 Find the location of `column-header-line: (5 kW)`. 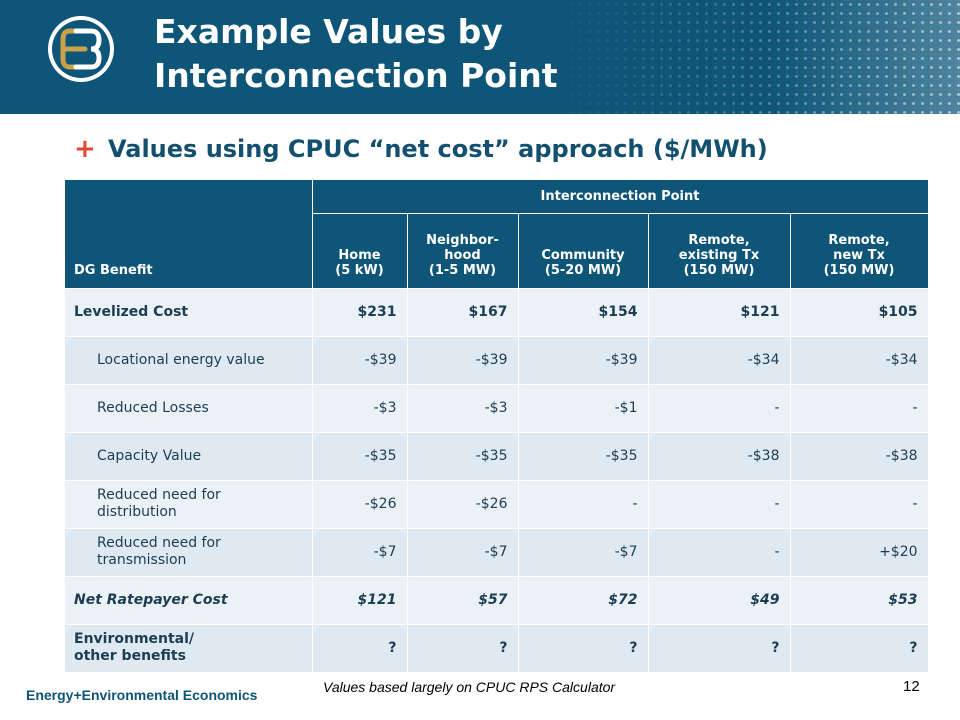

column-header-line: (5 kW) is located at coordinates (359, 270).